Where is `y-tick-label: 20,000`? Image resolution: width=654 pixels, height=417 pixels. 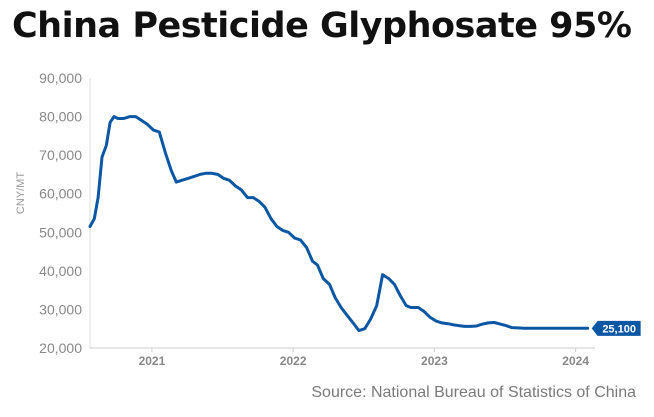 y-tick-label: 20,000 is located at coordinates (60, 348).